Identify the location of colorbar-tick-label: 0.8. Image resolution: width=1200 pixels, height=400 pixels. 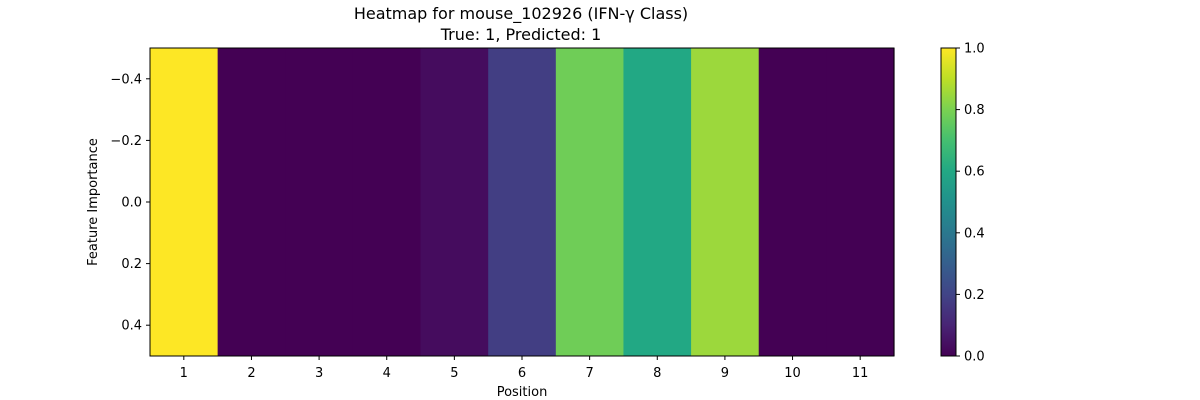
(974, 110).